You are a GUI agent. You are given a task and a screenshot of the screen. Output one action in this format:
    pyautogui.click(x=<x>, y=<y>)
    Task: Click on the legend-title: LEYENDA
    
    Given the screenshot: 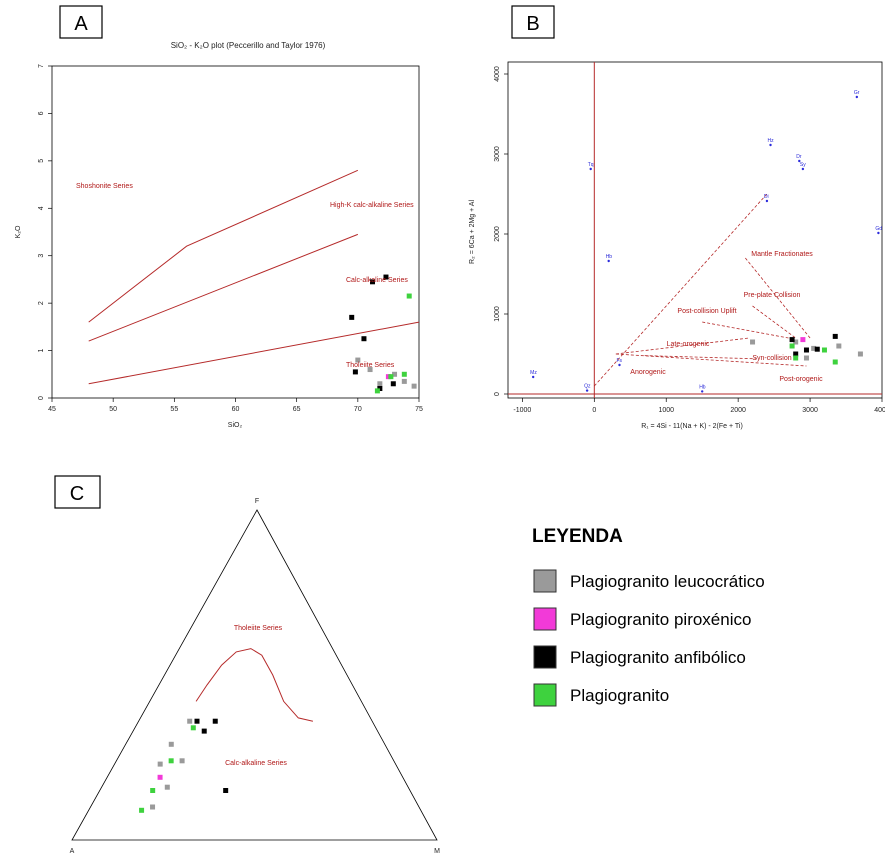 What is the action you would take?
    pyautogui.click(x=577, y=536)
    